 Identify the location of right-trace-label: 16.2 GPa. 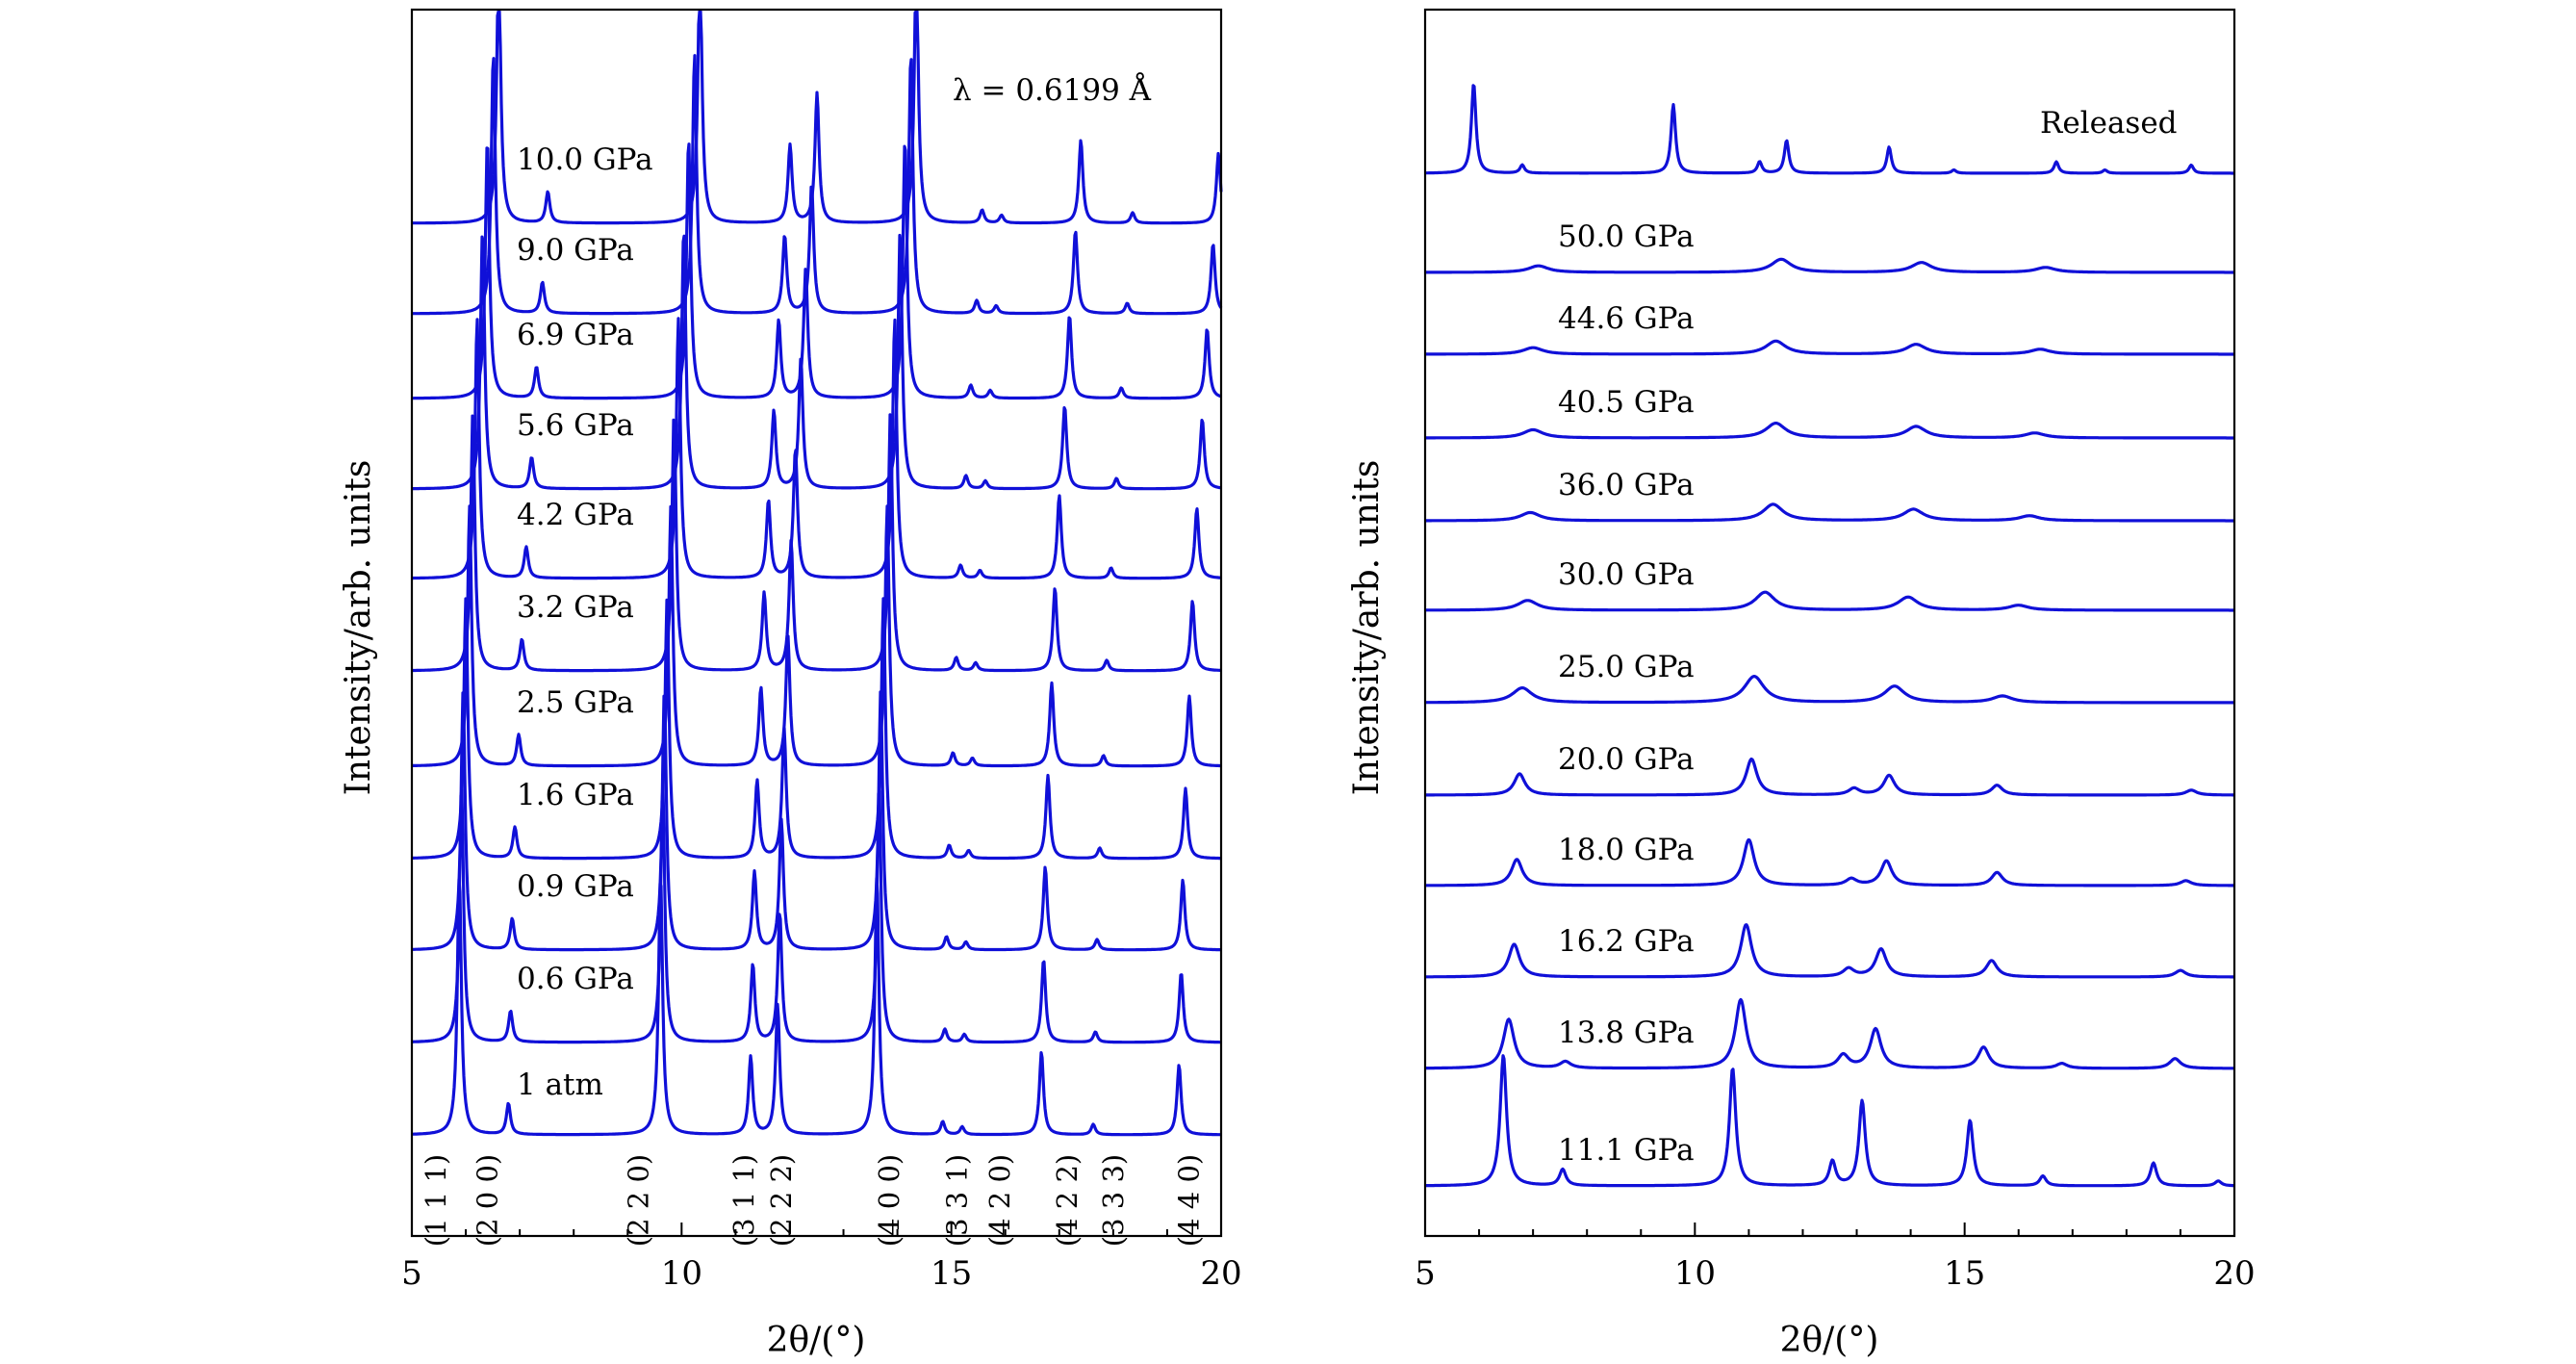
(1626, 941).